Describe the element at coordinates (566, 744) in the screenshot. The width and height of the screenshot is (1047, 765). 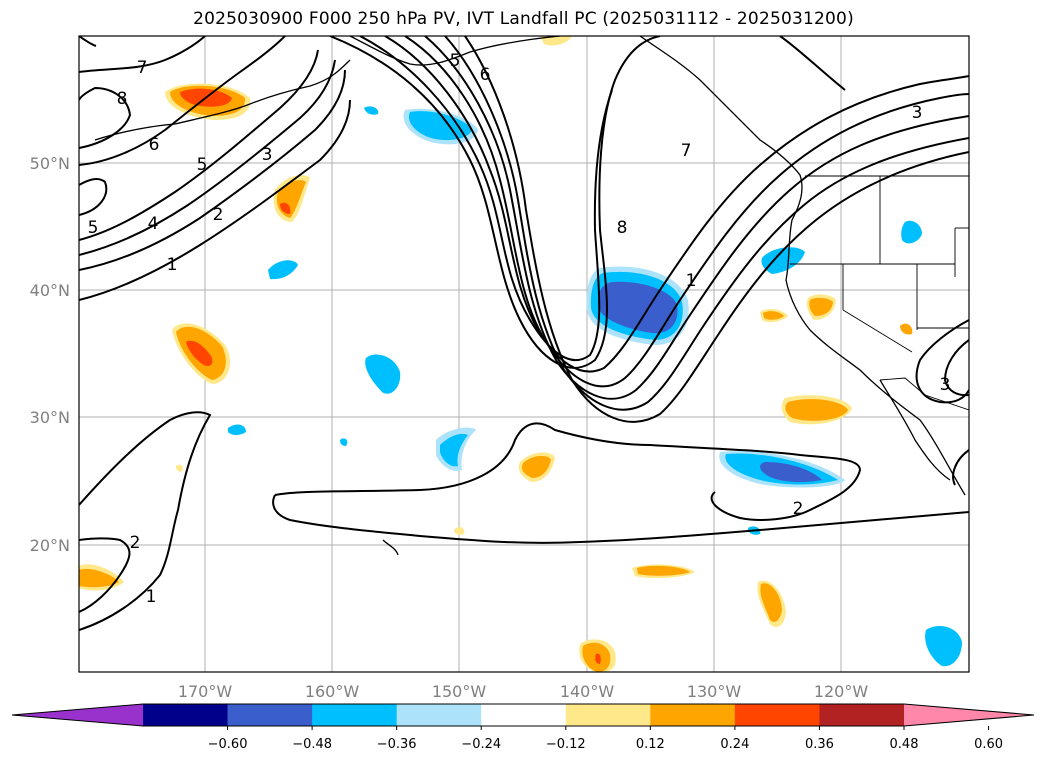
I see `colorbar-tick-label: −0.12` at that location.